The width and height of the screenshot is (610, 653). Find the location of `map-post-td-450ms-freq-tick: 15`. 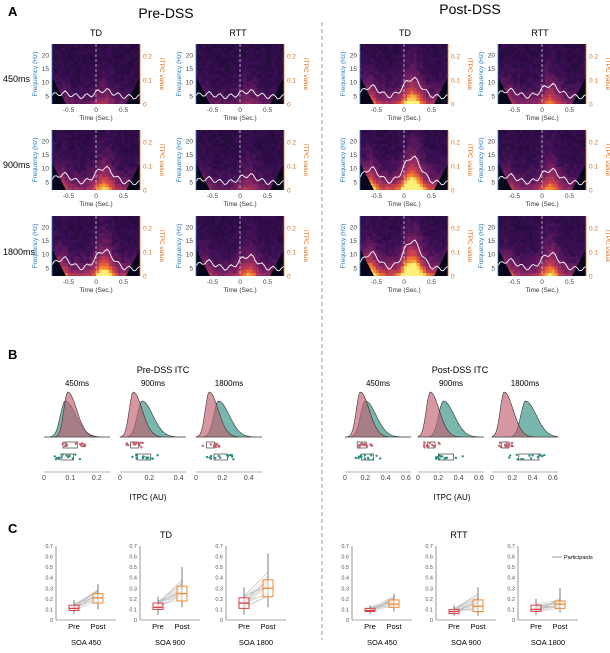

map-post-td-450ms-freq-tick: 15 is located at coordinates (354, 69).